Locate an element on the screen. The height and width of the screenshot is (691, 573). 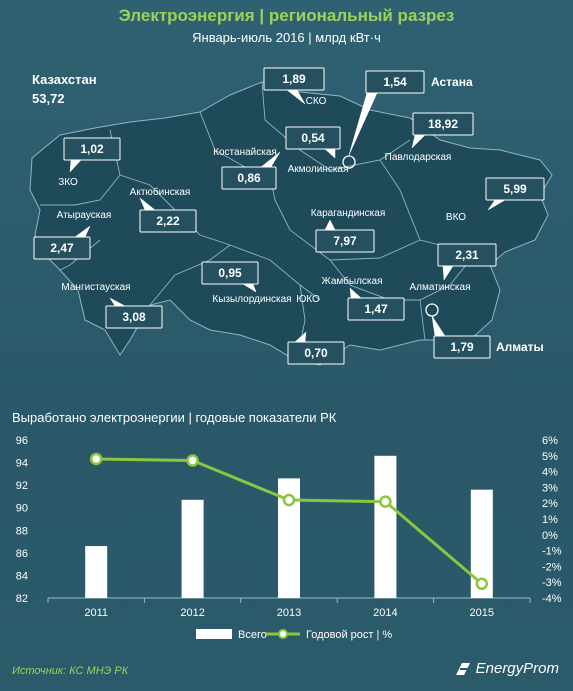
y-tick-label: 84 is located at coordinates (22, 576).